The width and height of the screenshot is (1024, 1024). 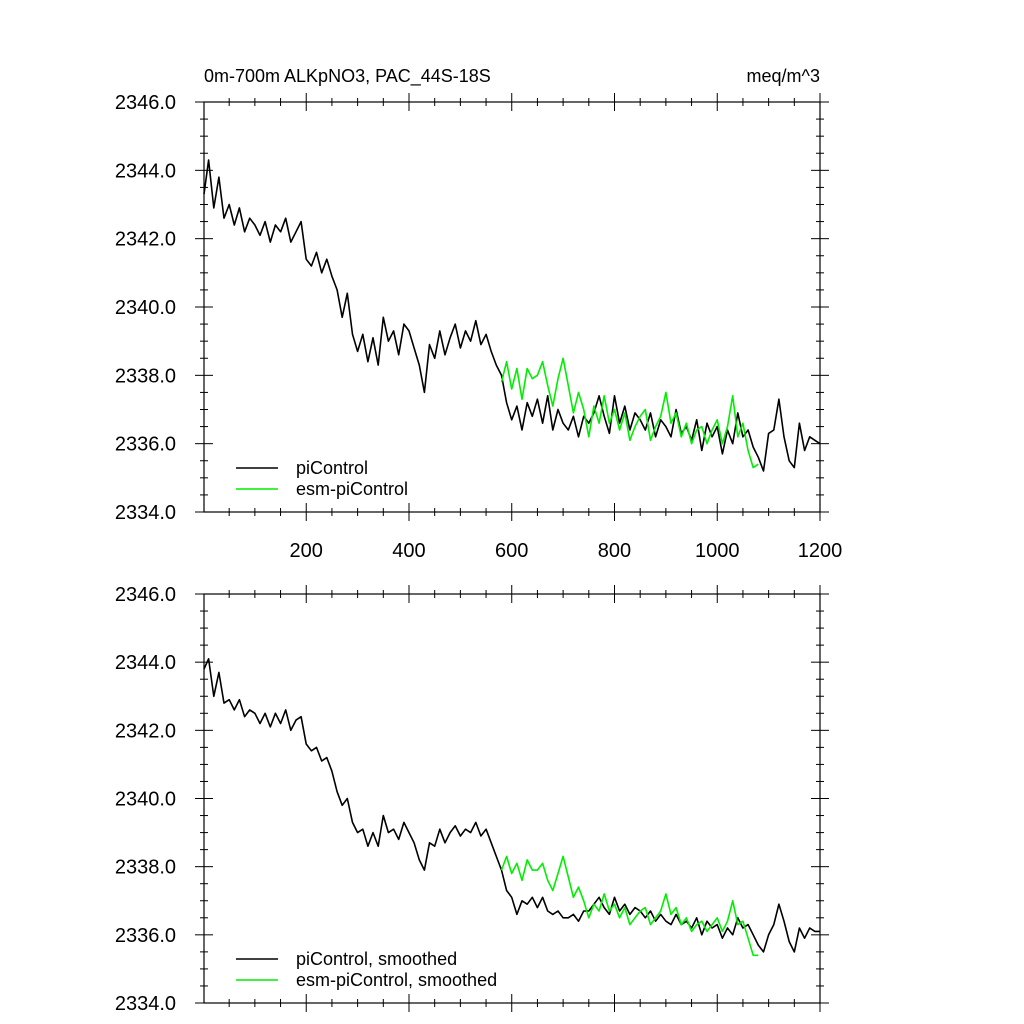 What do you see at coordinates (306, 551) in the screenshot?
I see `x-tick-label: 200` at bounding box center [306, 551].